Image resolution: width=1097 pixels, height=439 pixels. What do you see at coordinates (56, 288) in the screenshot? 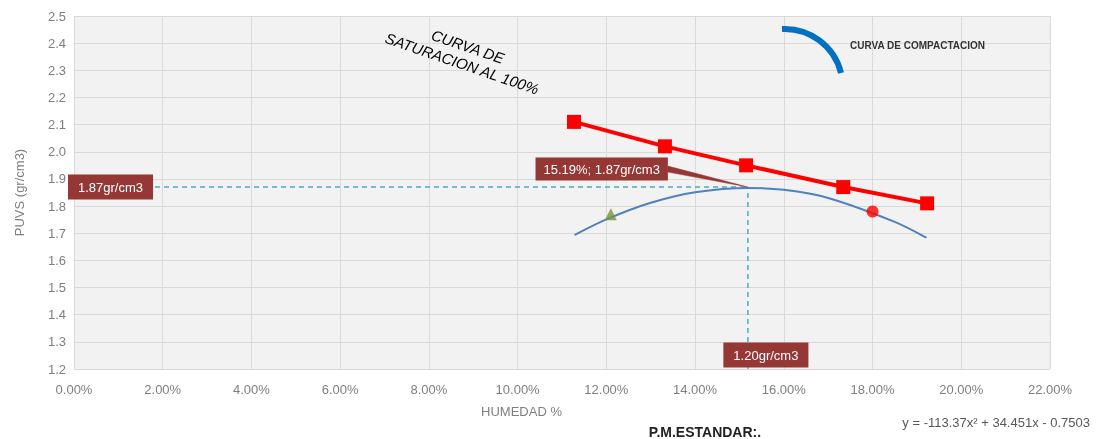
I see `y-tick-label: 1.5` at bounding box center [56, 288].